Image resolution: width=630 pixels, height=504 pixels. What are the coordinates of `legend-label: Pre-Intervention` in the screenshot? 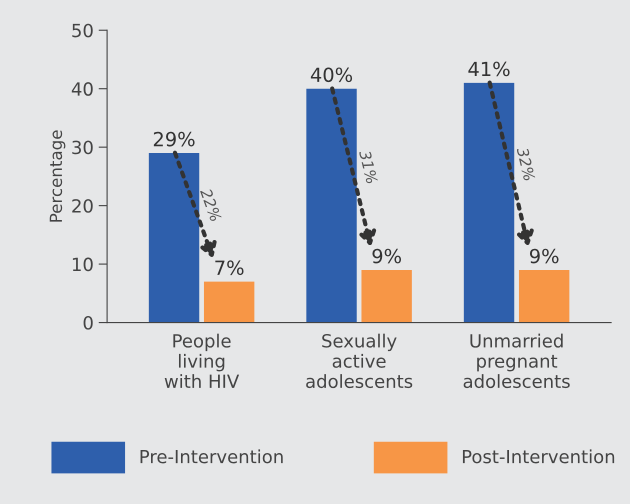 It's located at (211, 456).